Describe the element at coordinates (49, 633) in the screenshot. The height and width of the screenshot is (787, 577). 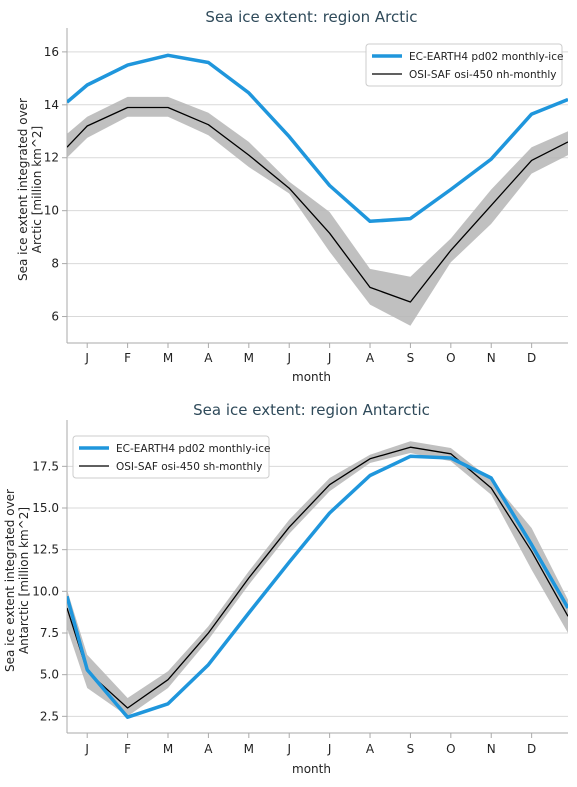
I see `y-tick-label: 7.5` at that location.